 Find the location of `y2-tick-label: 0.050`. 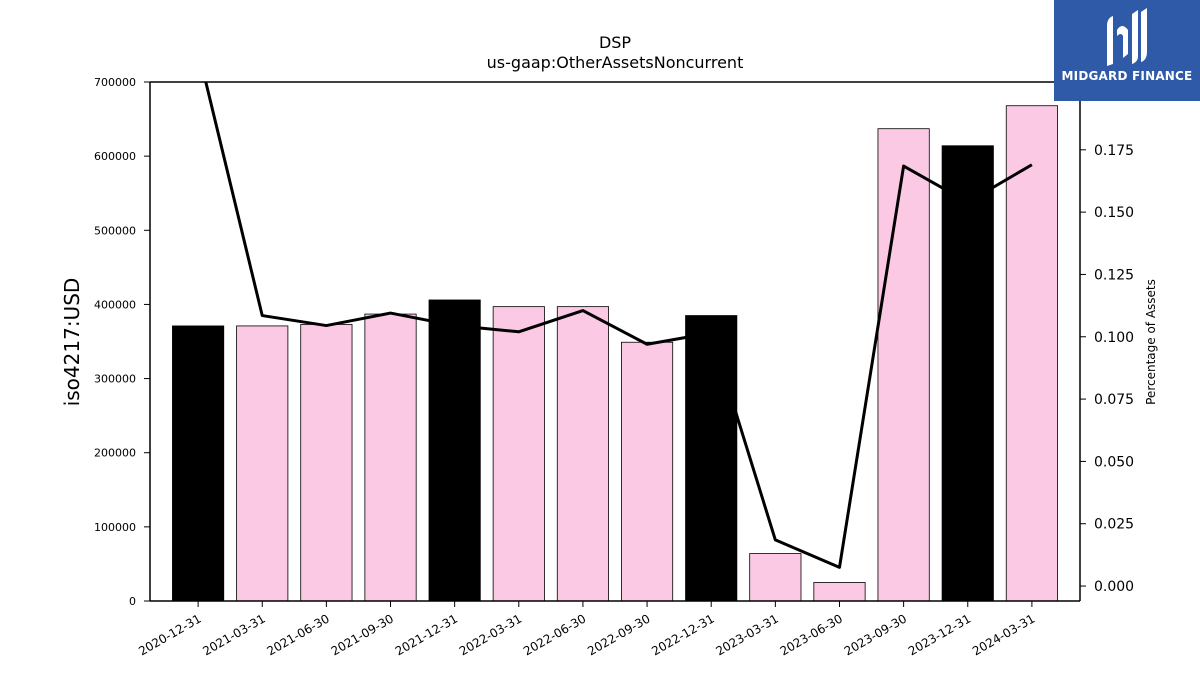

y2-tick-label: 0.050 is located at coordinates (1114, 462).